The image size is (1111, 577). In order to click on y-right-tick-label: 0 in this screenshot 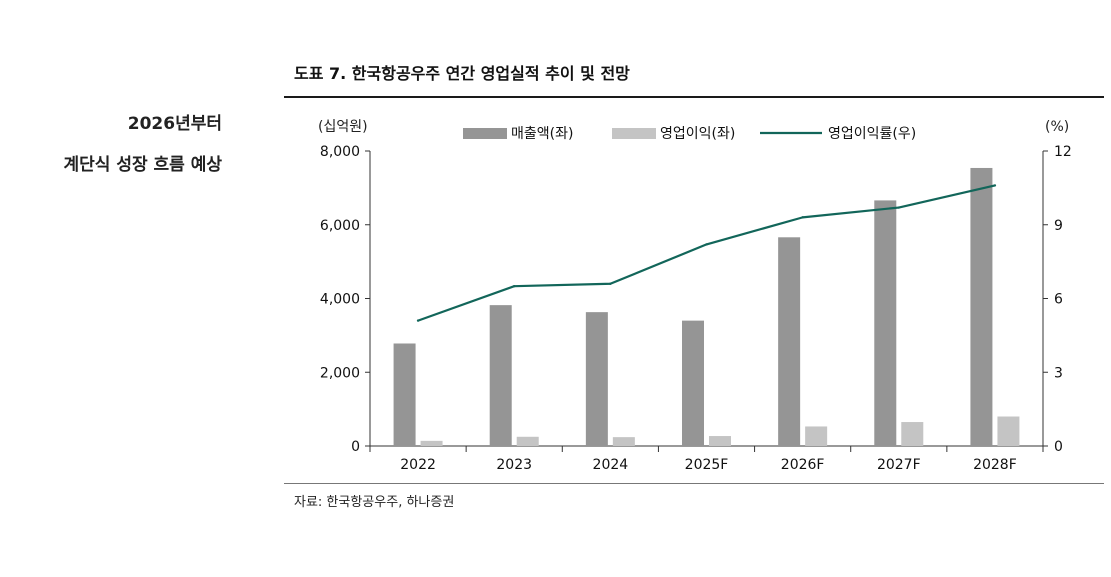, I will do `click(1058, 447)`.